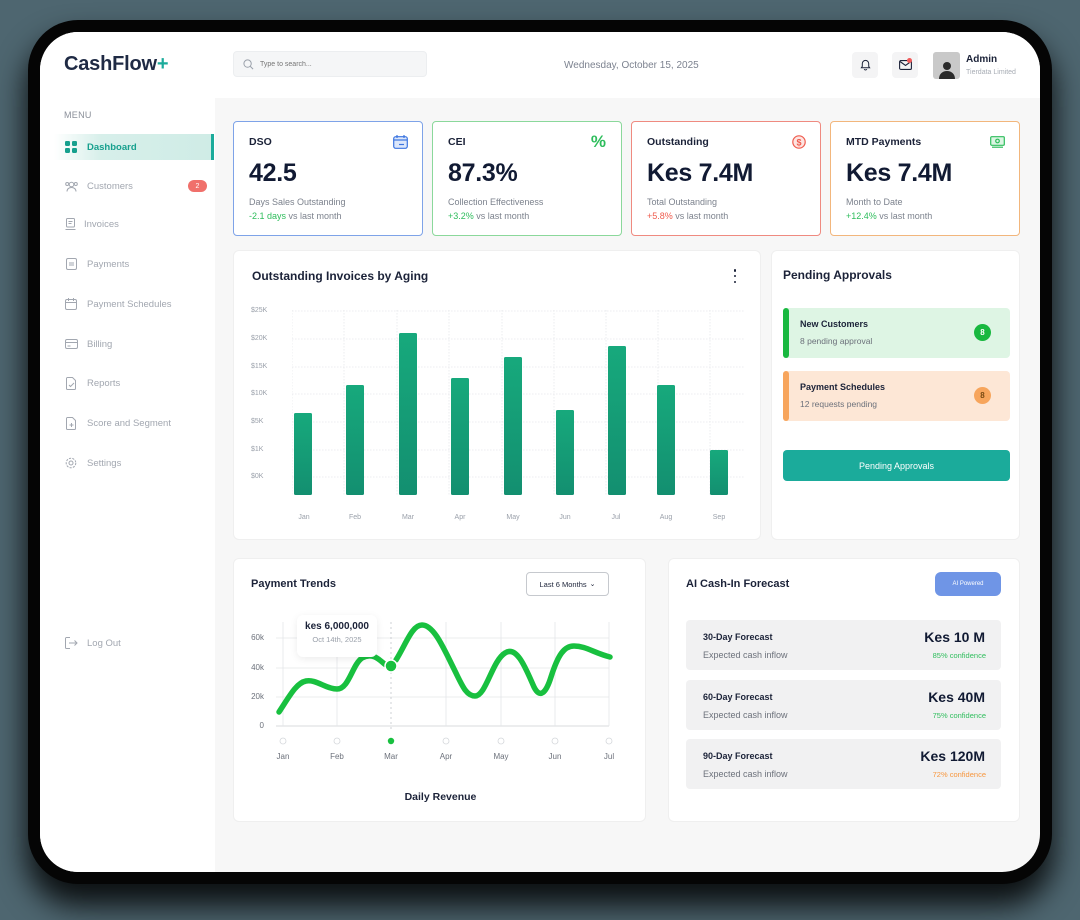 The height and width of the screenshot is (920, 1080). What do you see at coordinates (865, 65) in the screenshot?
I see `notifications-button` at bounding box center [865, 65].